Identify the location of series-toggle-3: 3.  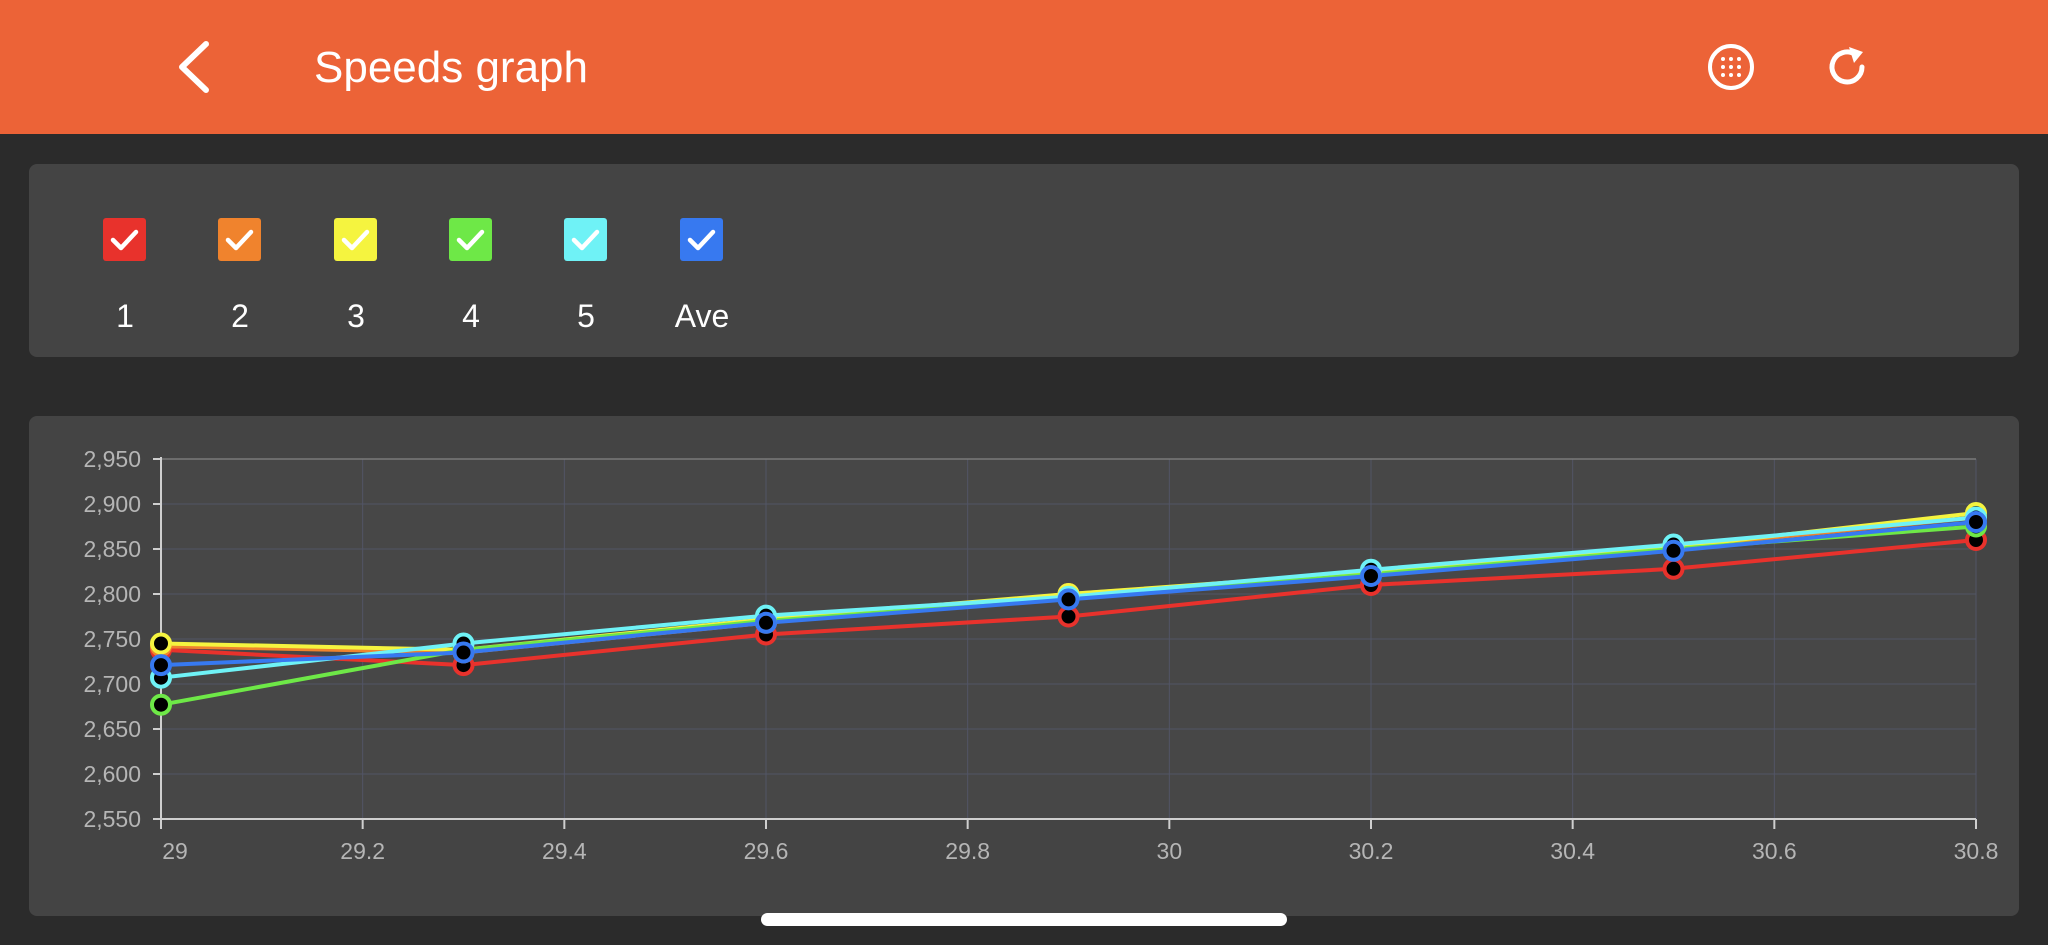
(356, 283).